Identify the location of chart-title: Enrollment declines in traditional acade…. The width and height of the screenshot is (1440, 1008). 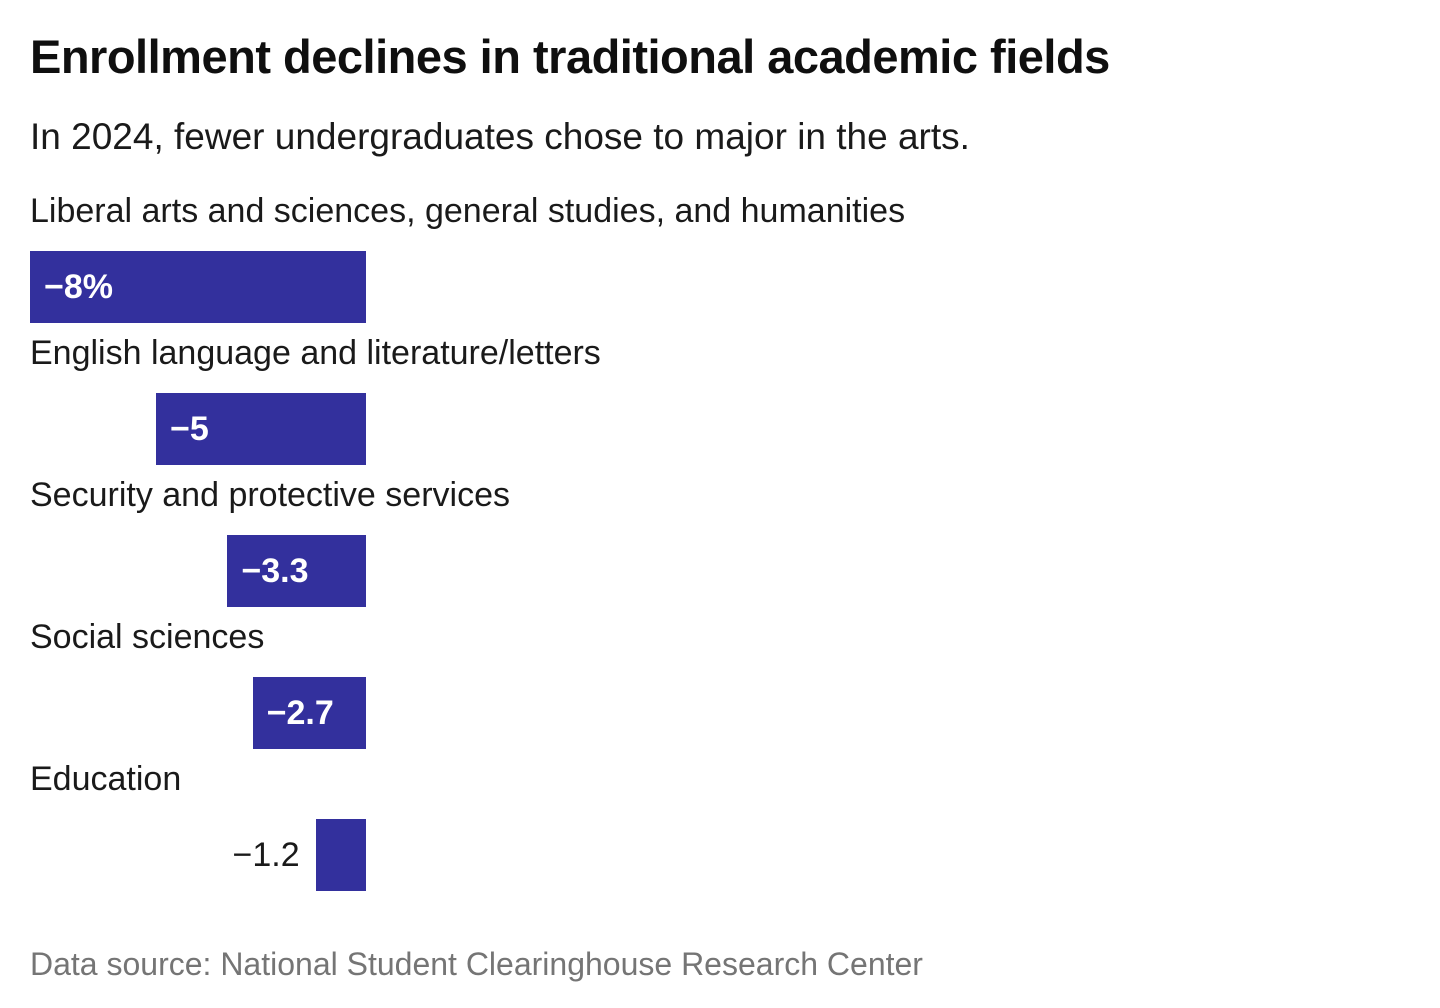
(570, 56).